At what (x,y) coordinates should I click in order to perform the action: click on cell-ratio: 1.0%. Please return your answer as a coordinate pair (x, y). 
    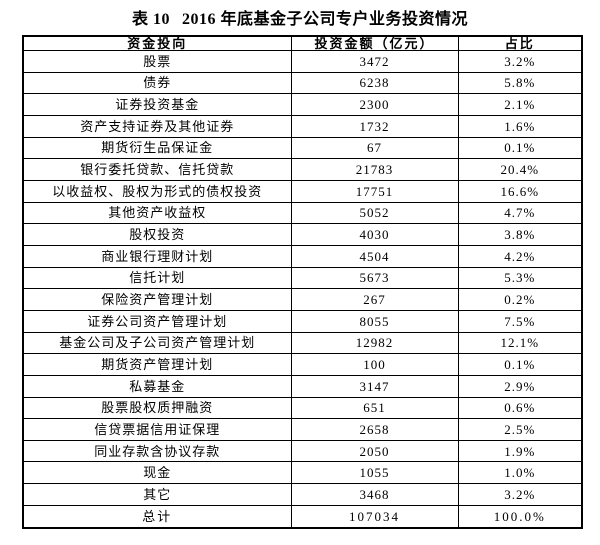
    Looking at the image, I should click on (520, 473).